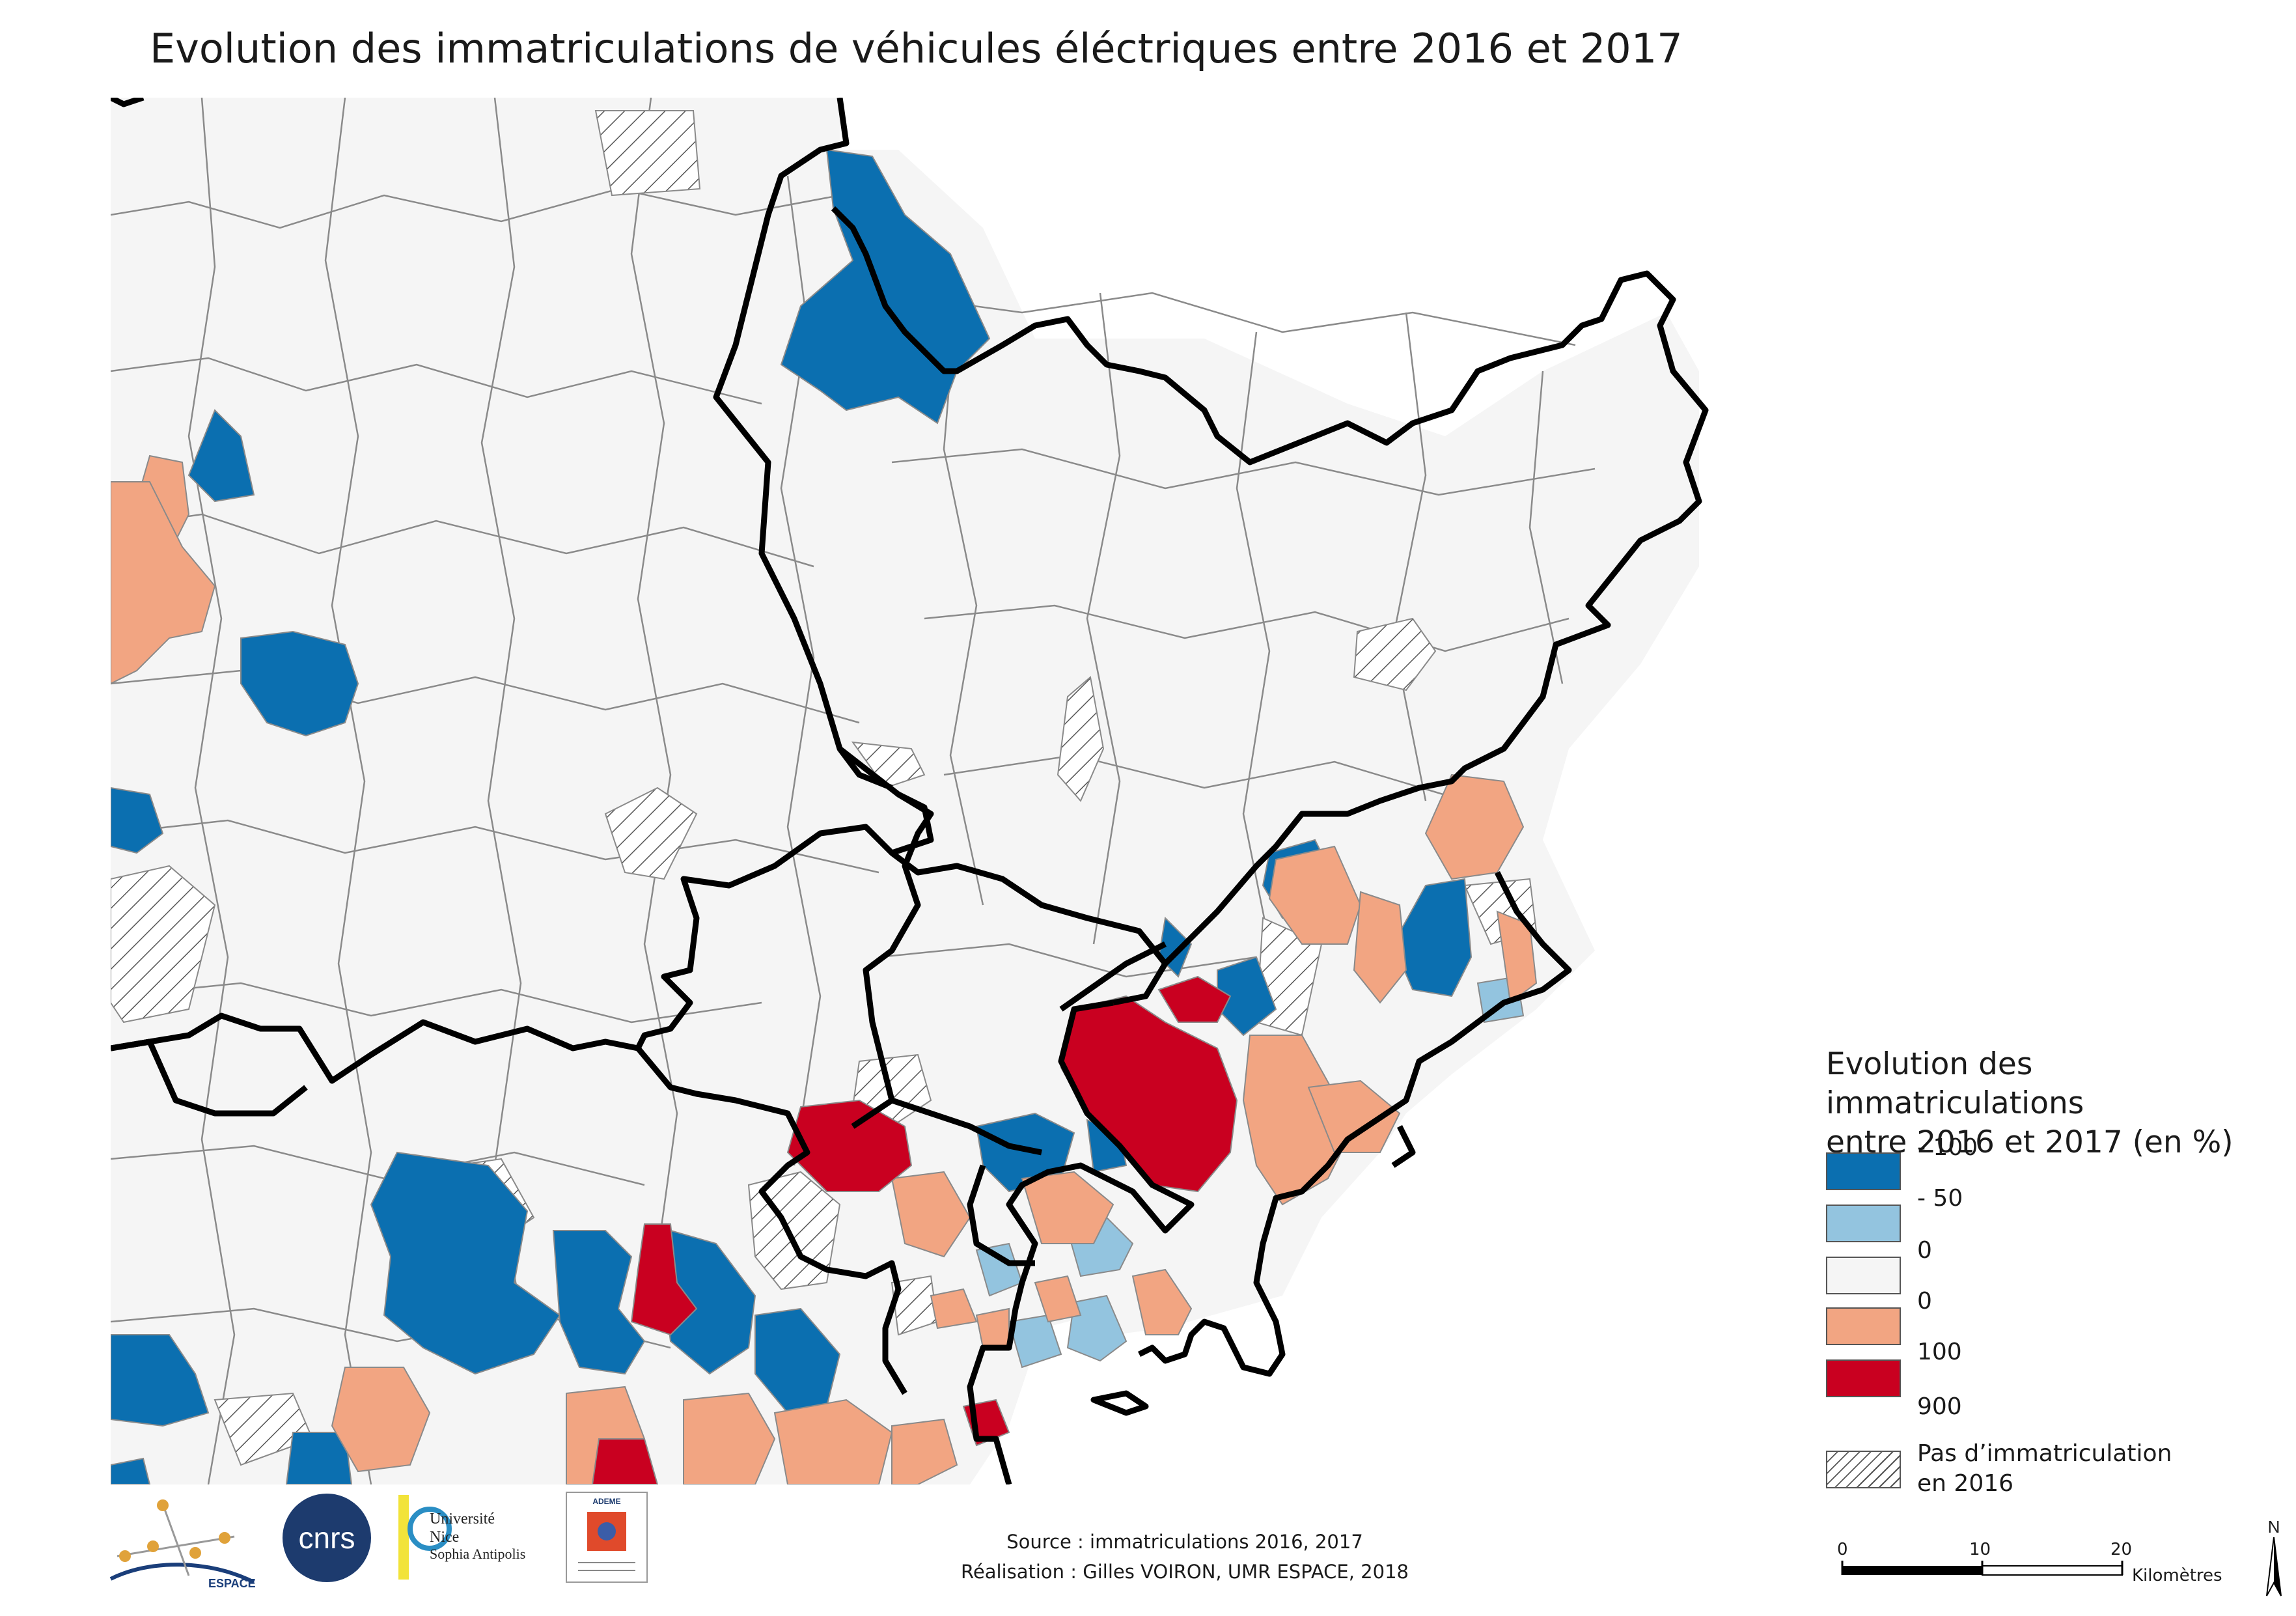  Describe the element at coordinates (1939, 1352) in the screenshot. I see `legend-label-100: 100` at that location.